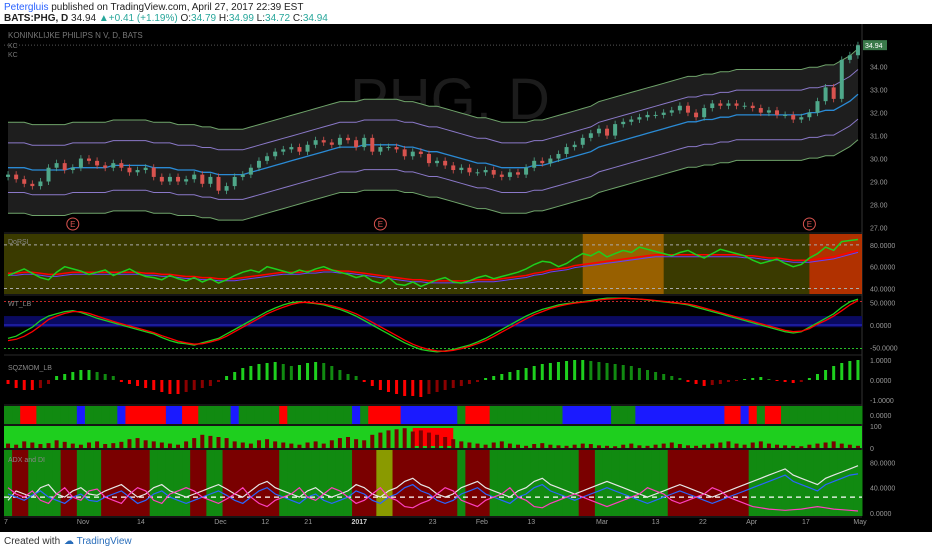 This screenshot has width=932, height=550. What do you see at coordinates (881, 381) in the screenshot?
I see `sqzmom-tick-label: 0.0000` at bounding box center [881, 381].